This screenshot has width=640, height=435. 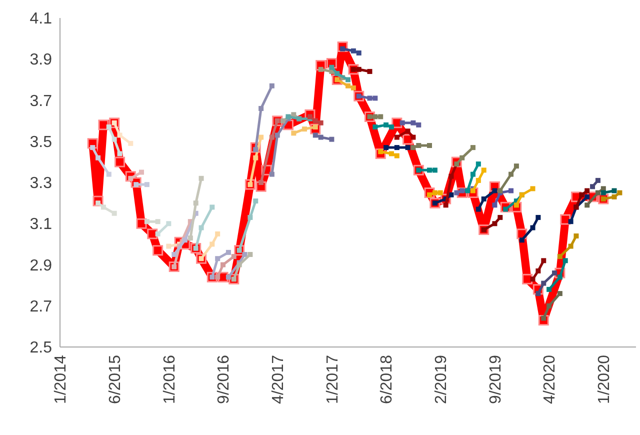 What do you see at coordinates (41, 307) in the screenshot?
I see `y-tick-label: 2.7` at bounding box center [41, 307].